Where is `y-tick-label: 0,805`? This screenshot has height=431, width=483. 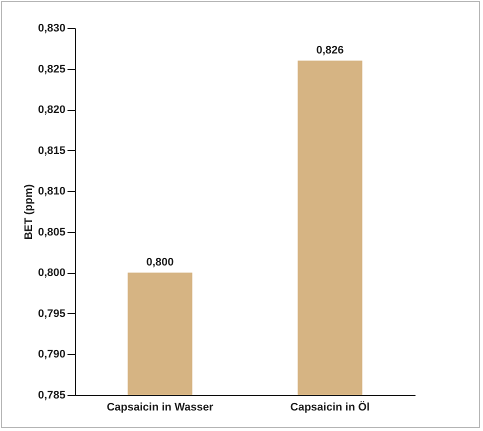 y-tick-label: 0,805 is located at coordinates (52, 232).